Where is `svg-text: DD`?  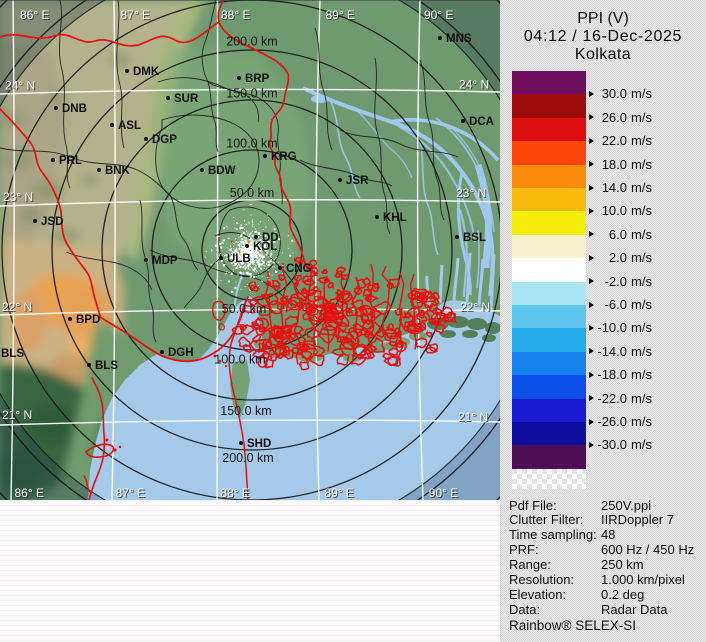
svg-text: DD is located at coordinates (270, 238).